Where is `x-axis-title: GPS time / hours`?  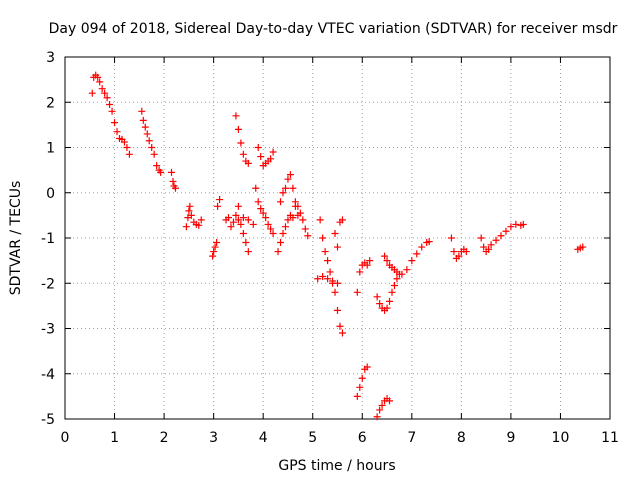
x-axis-title: GPS time / hours is located at coordinates (336, 466).